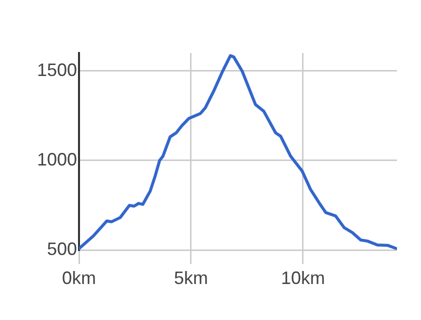  I want to click on x-tick-label: 10km, so click(302, 278).